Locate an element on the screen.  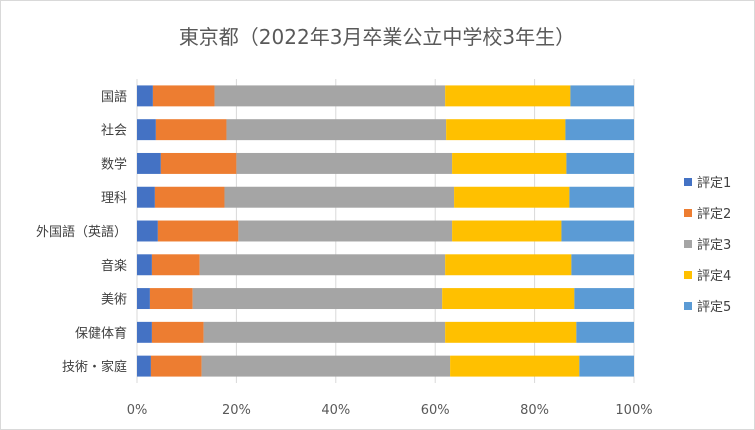
x-tick-label: 20% is located at coordinates (236, 410).